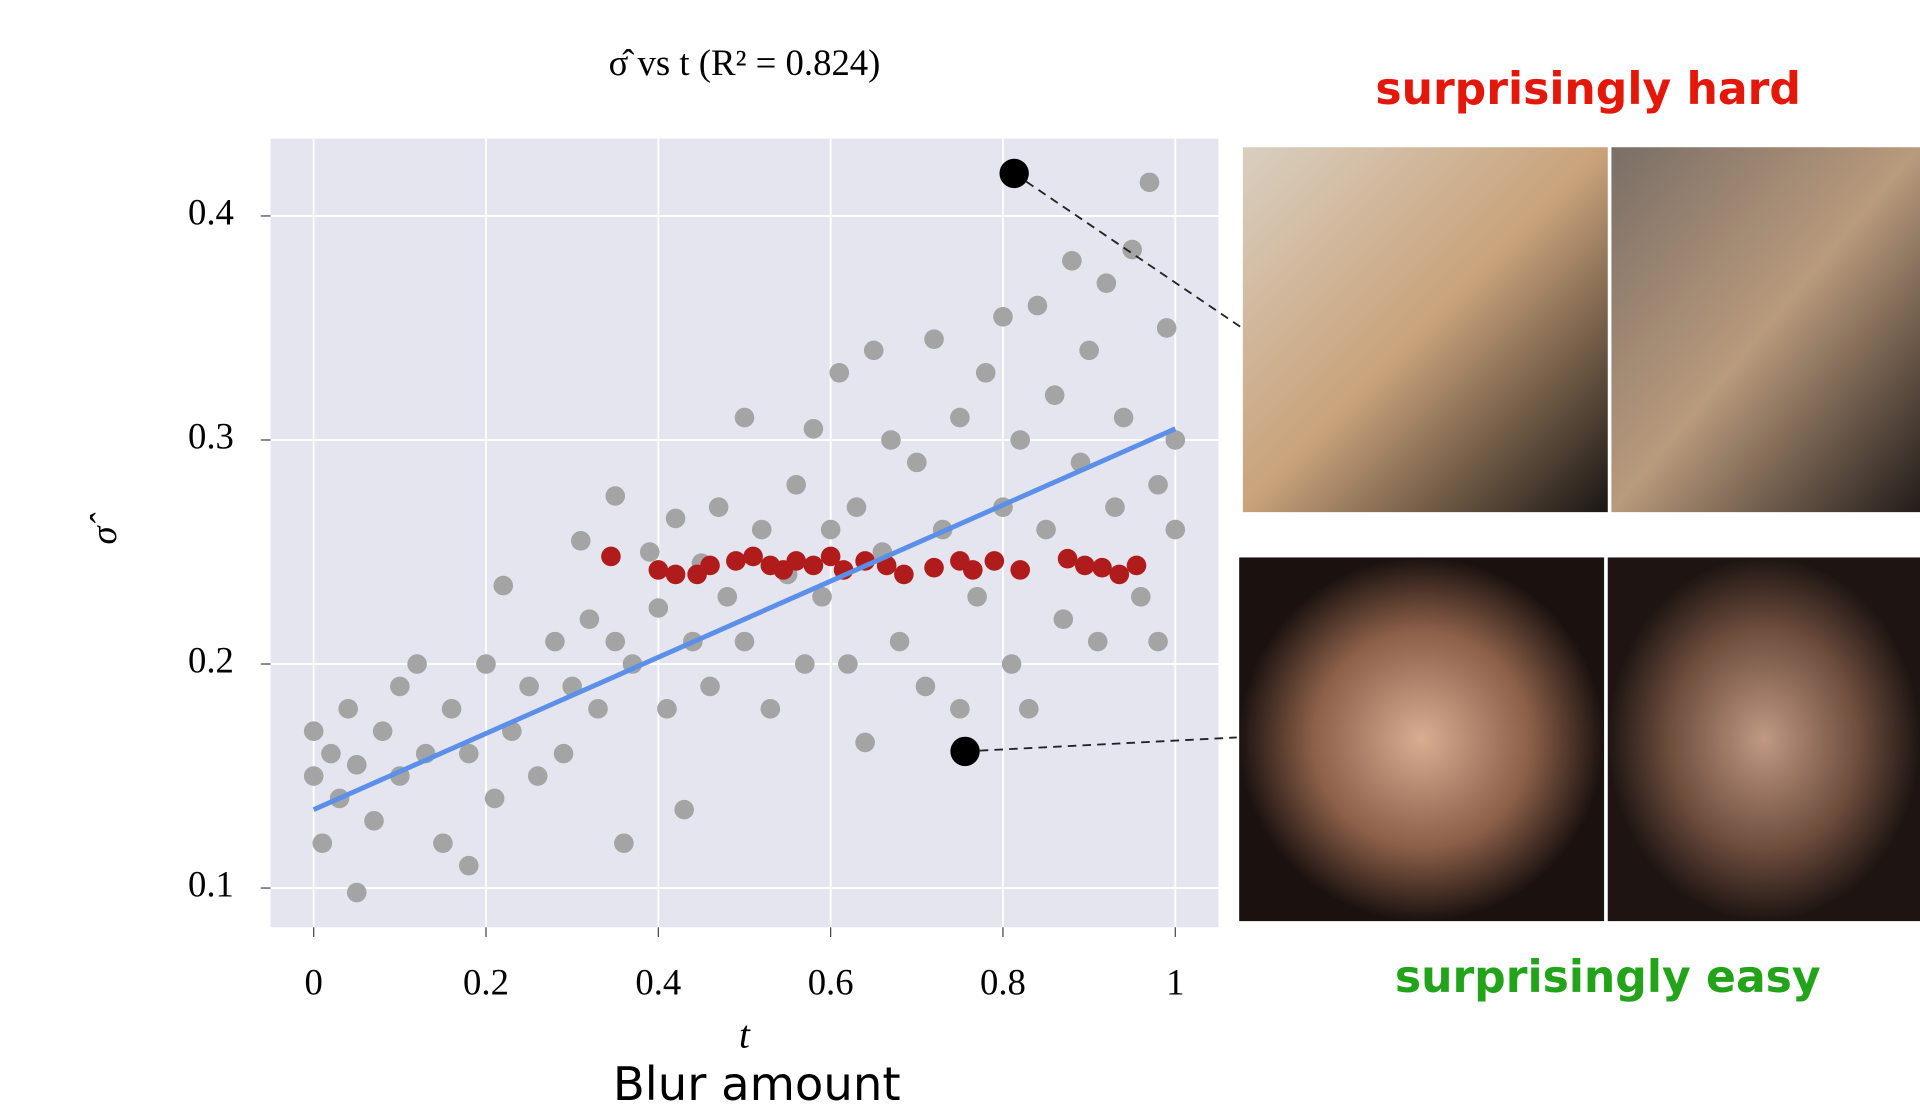 Image resolution: width=1920 pixels, height=1110 pixels. What do you see at coordinates (831, 981) in the screenshot?
I see `x-tick-label: 0.6` at bounding box center [831, 981].